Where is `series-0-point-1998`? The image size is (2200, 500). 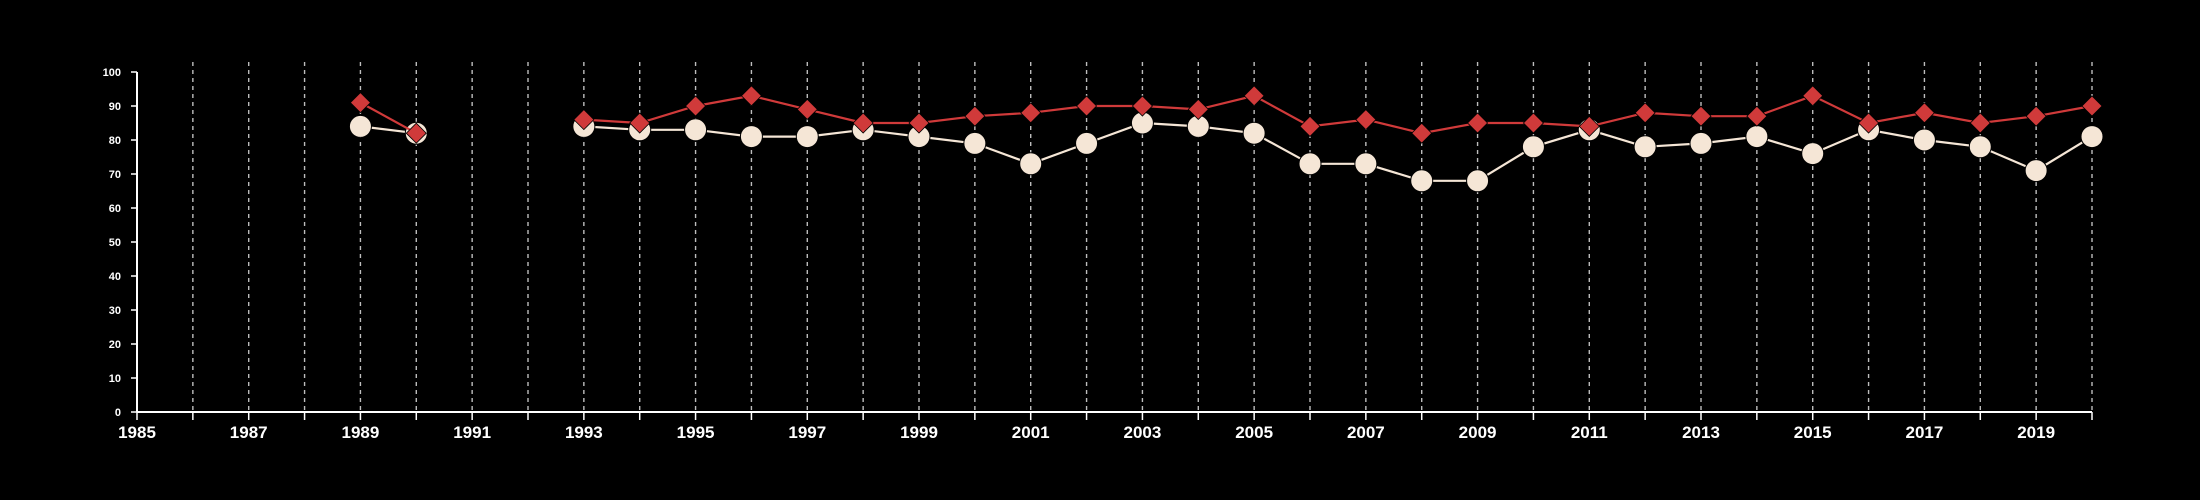
series-0-point-1998 is located at coordinates (863, 123).